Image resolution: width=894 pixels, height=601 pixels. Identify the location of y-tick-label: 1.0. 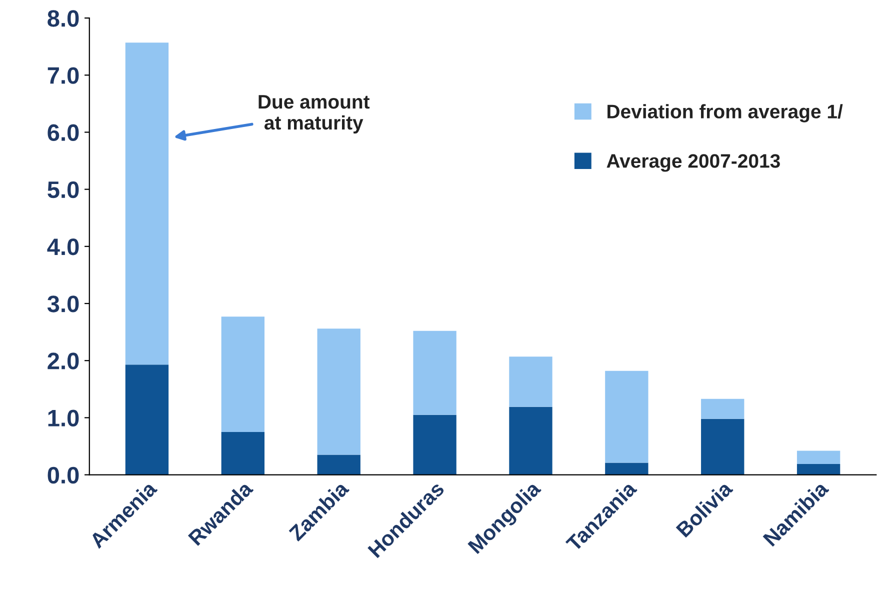
(63, 418).